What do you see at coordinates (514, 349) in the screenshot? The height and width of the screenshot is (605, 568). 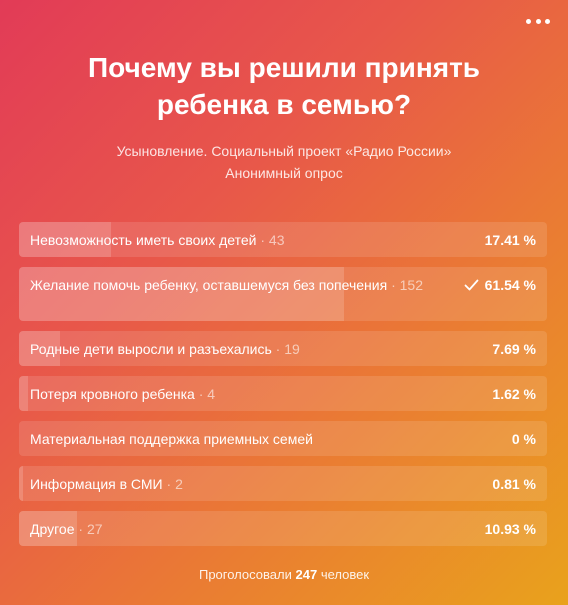 I see `option-percent: 7.69 %` at bounding box center [514, 349].